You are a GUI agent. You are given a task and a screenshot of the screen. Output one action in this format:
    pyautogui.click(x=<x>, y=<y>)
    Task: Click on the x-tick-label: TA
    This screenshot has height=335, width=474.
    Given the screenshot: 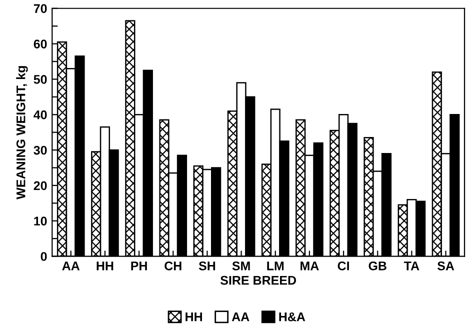 What is the action you would take?
    pyautogui.click(x=412, y=266)
    